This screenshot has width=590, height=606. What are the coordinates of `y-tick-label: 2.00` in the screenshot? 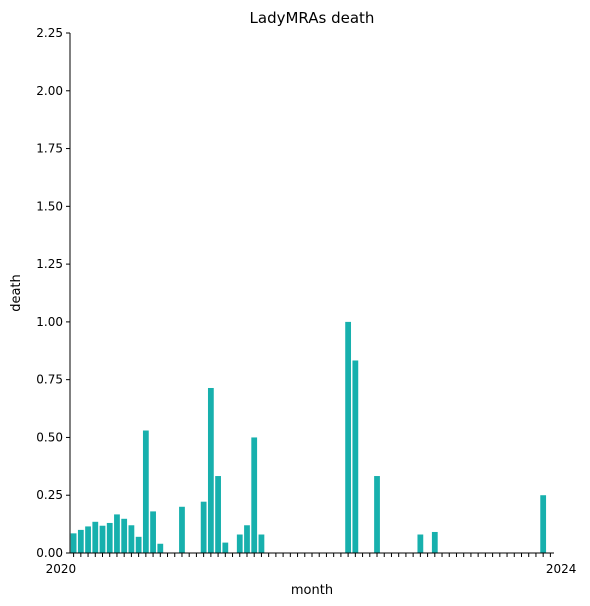 It's located at (49, 91).